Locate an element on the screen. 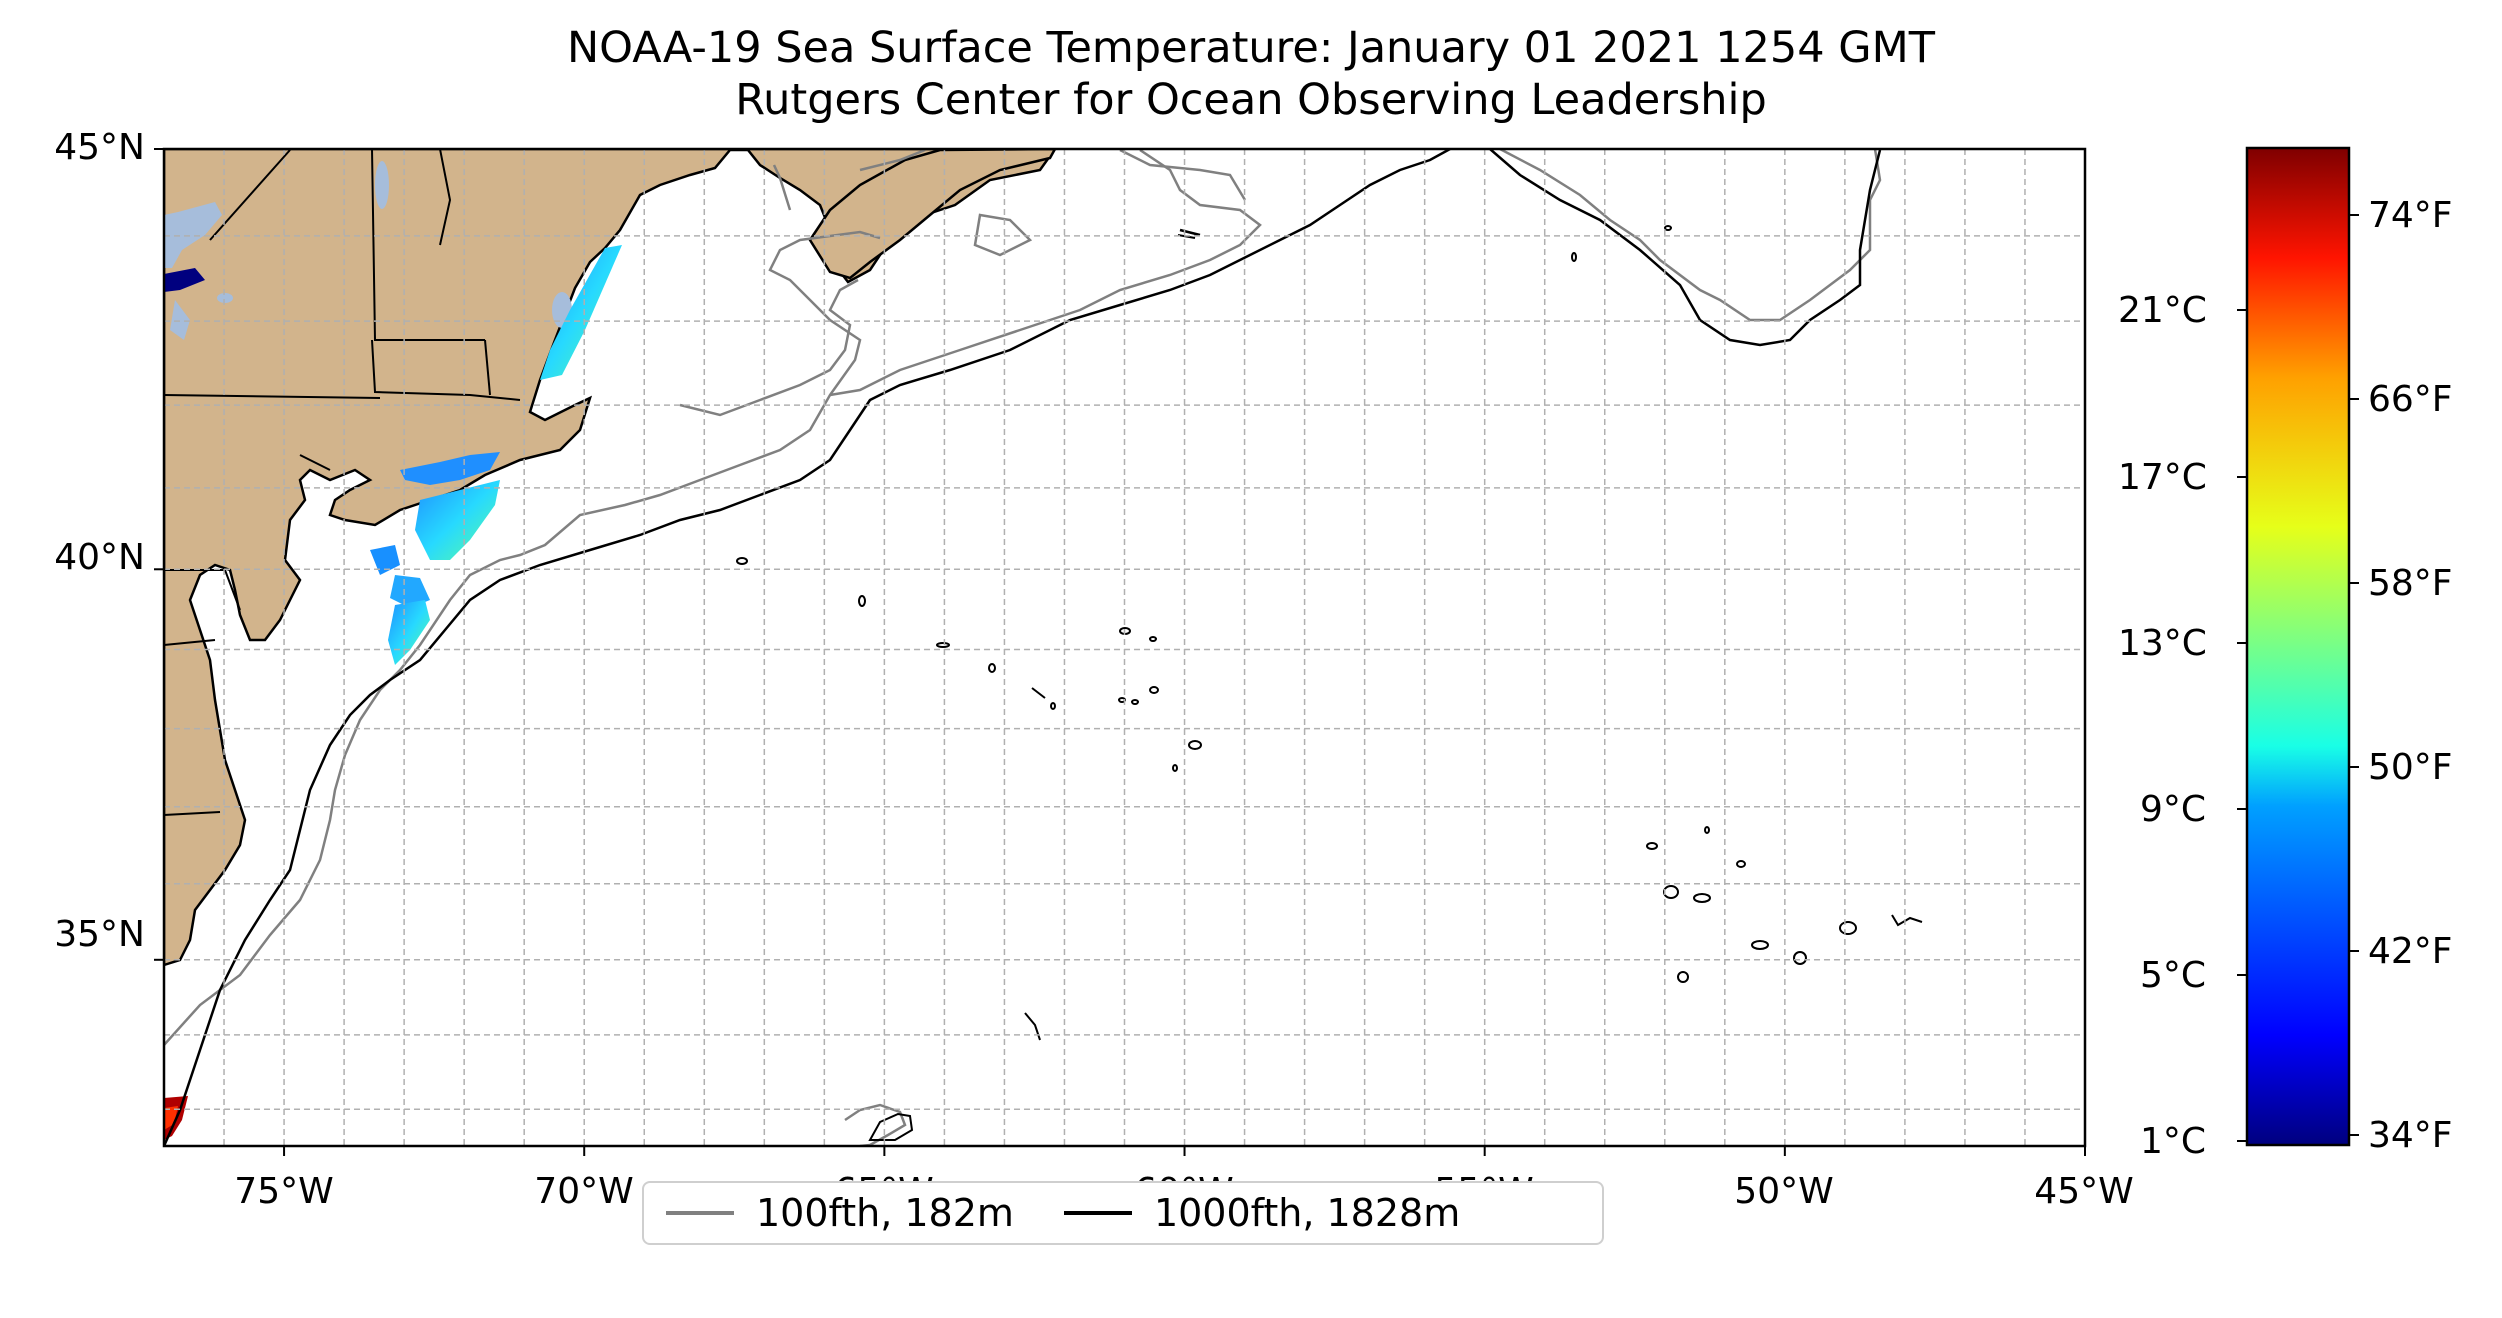  cb-fahrenheit-58: 58°F is located at coordinates (2410, 583).